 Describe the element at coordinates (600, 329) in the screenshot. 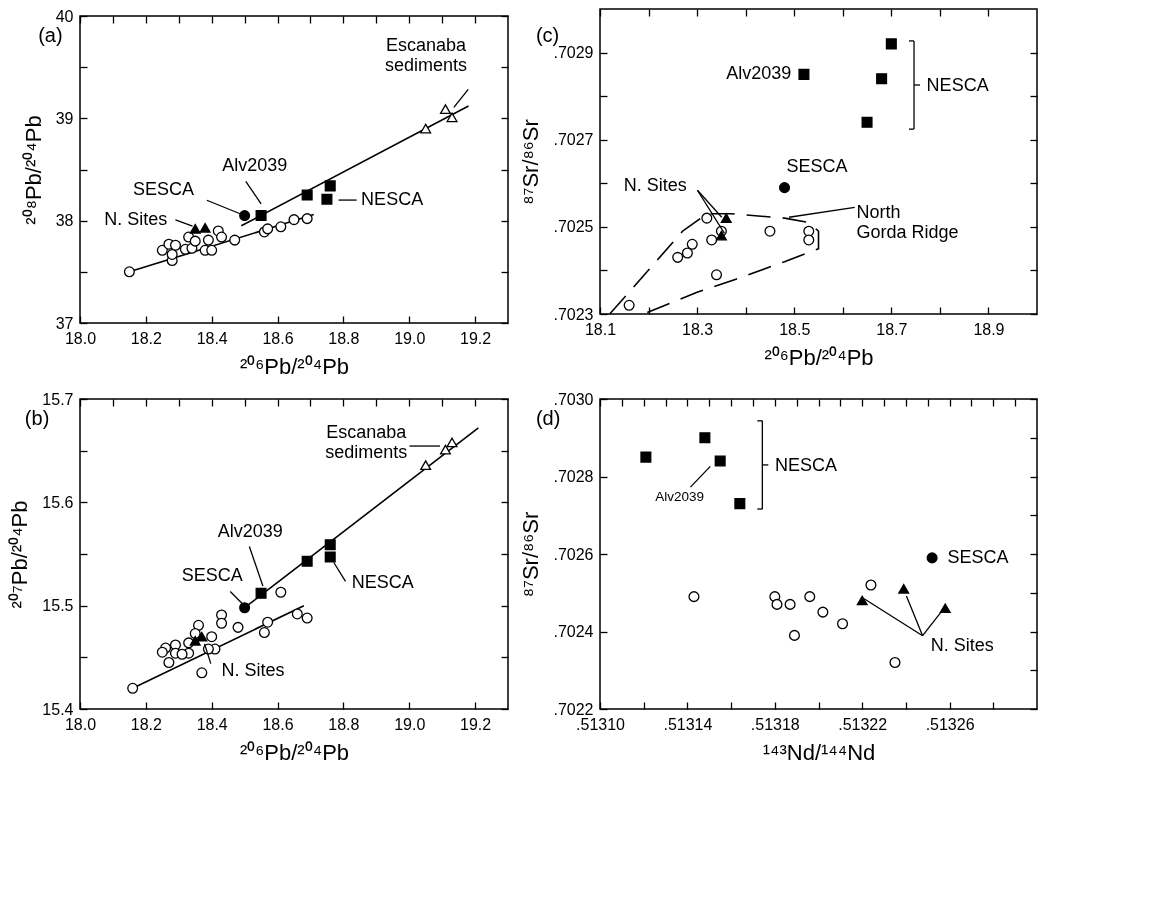

I see `x-tick-label: 18.1` at that location.